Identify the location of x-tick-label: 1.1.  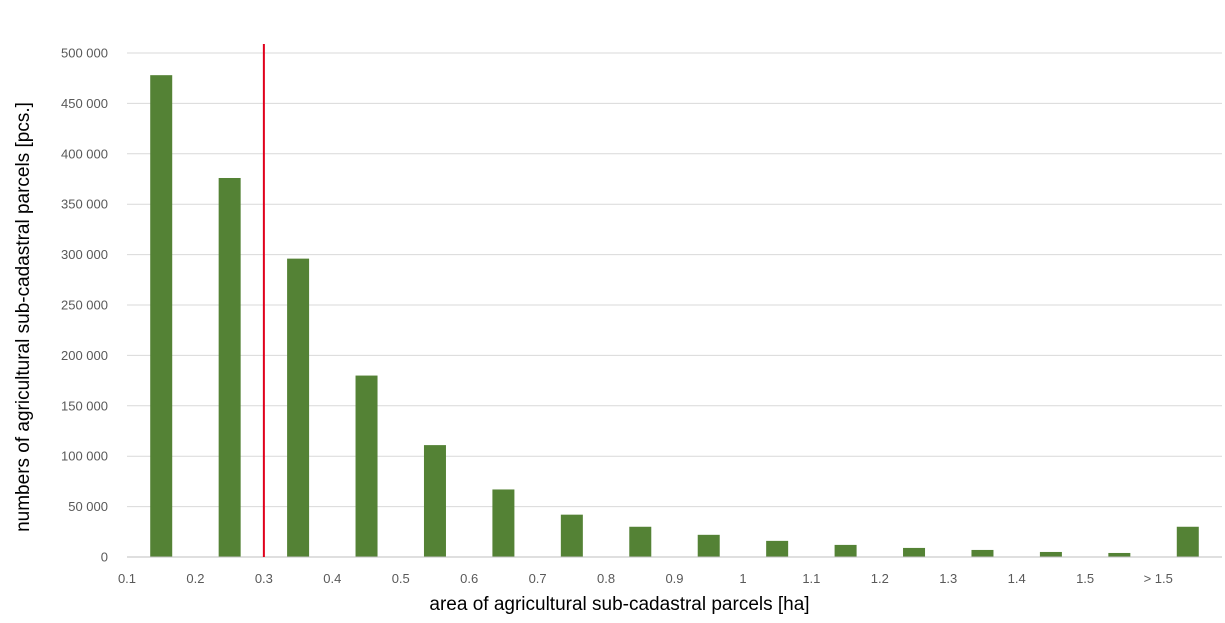
(811, 578).